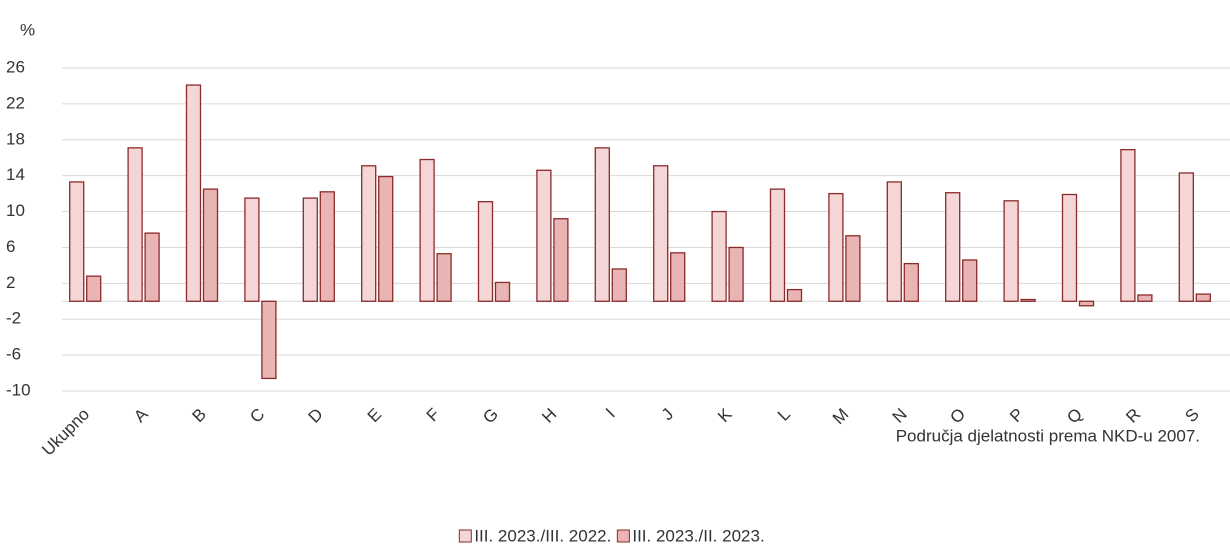 The height and width of the screenshot is (545, 1230). I want to click on y-tick-label: 14, so click(15, 174).